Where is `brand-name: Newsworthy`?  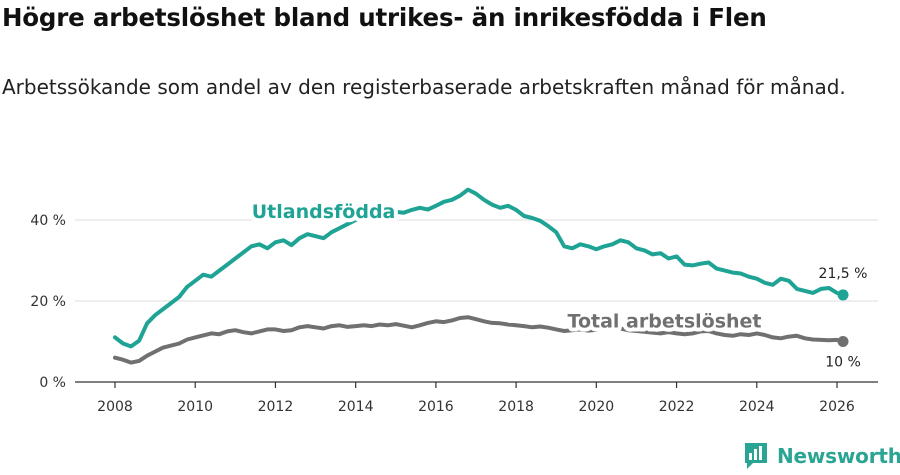 brand-name: Newsworthy is located at coordinates (838, 456).